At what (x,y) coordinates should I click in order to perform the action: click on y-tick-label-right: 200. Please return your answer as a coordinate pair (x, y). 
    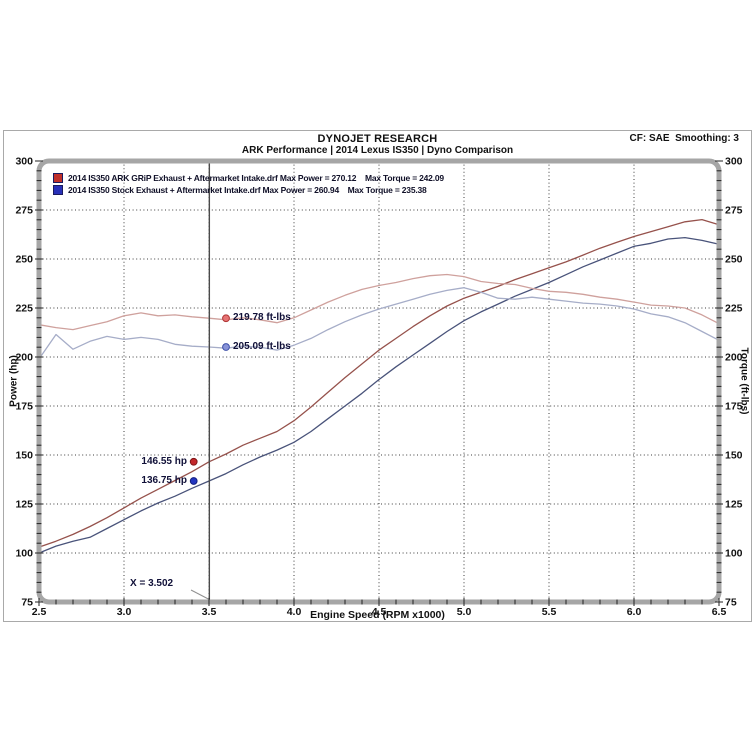
    Looking at the image, I should click on (734, 358).